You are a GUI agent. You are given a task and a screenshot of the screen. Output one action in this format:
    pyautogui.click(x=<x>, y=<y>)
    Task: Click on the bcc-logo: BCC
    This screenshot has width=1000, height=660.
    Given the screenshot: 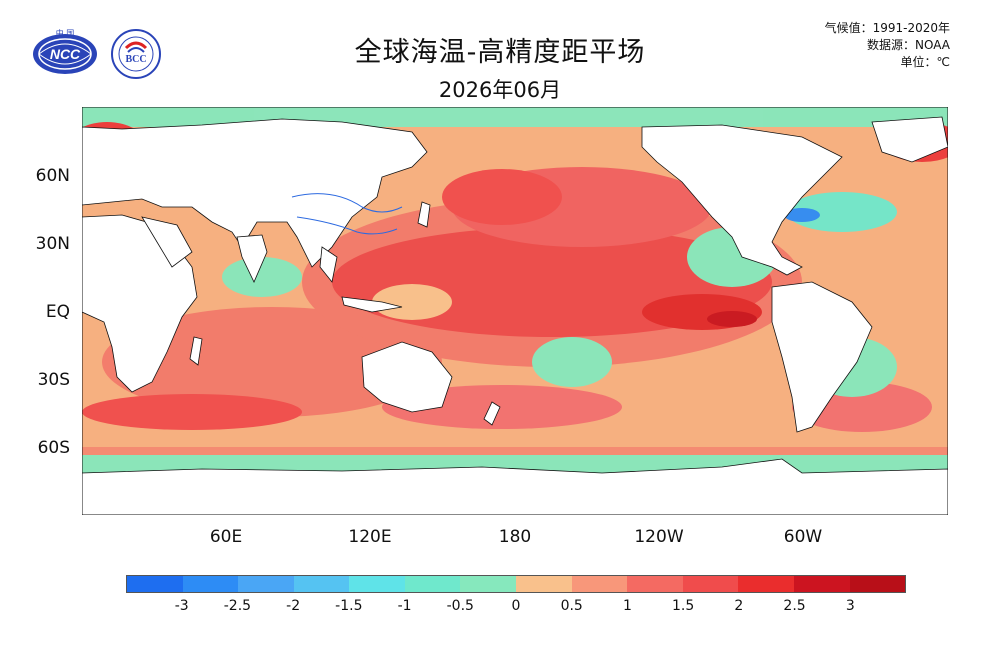 What is the action you would take?
    pyautogui.click(x=136, y=54)
    